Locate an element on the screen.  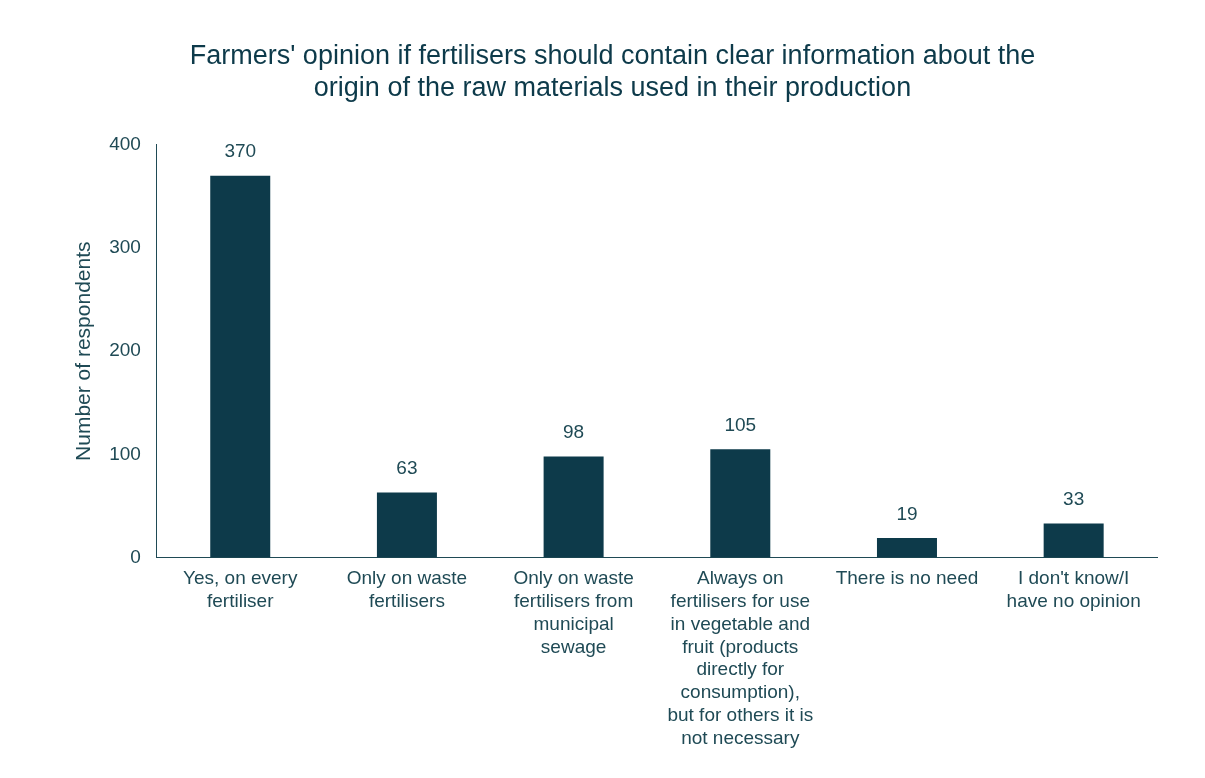
x-tick-label: Yes, on every fertiliser is located at coordinates (240, 589).